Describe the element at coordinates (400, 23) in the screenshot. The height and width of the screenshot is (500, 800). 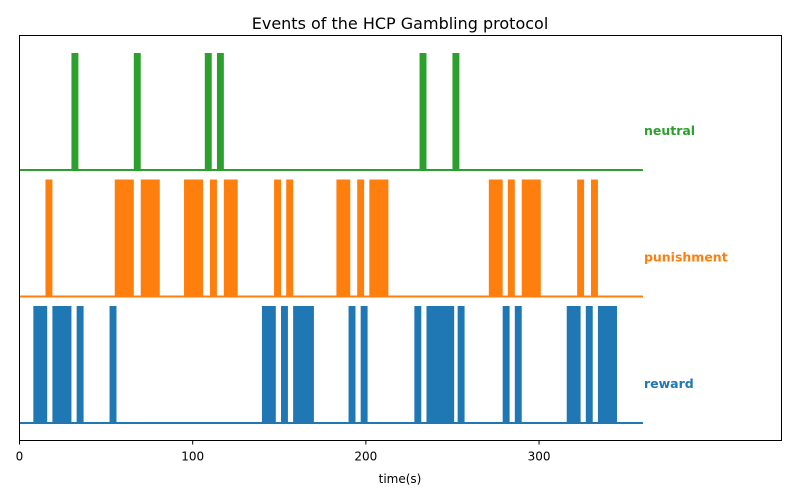
I see `chart-title: Events of the HCP Gambling protocol` at that location.